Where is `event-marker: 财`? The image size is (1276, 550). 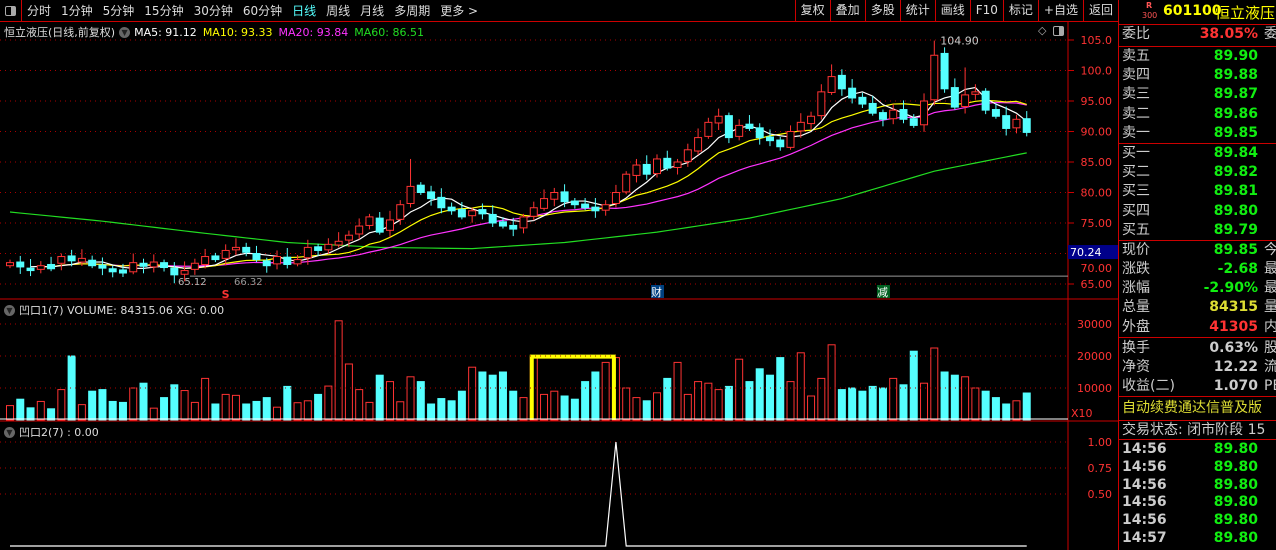 event-marker: 财 is located at coordinates (656, 292).